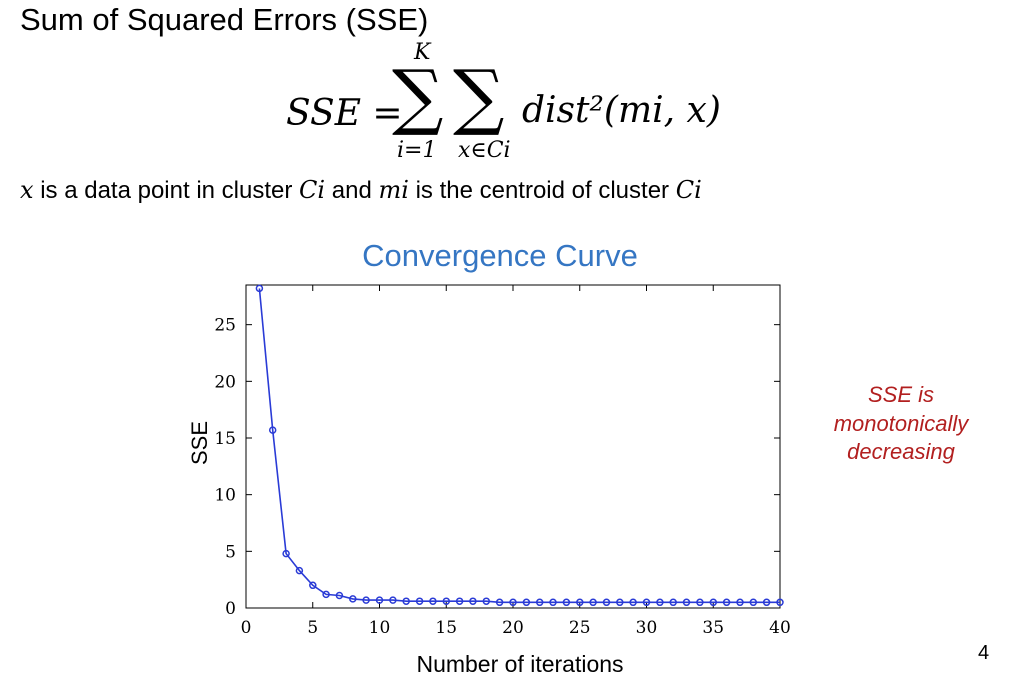  What do you see at coordinates (230, 609) in the screenshot?
I see `y-tick-label: 0` at bounding box center [230, 609].